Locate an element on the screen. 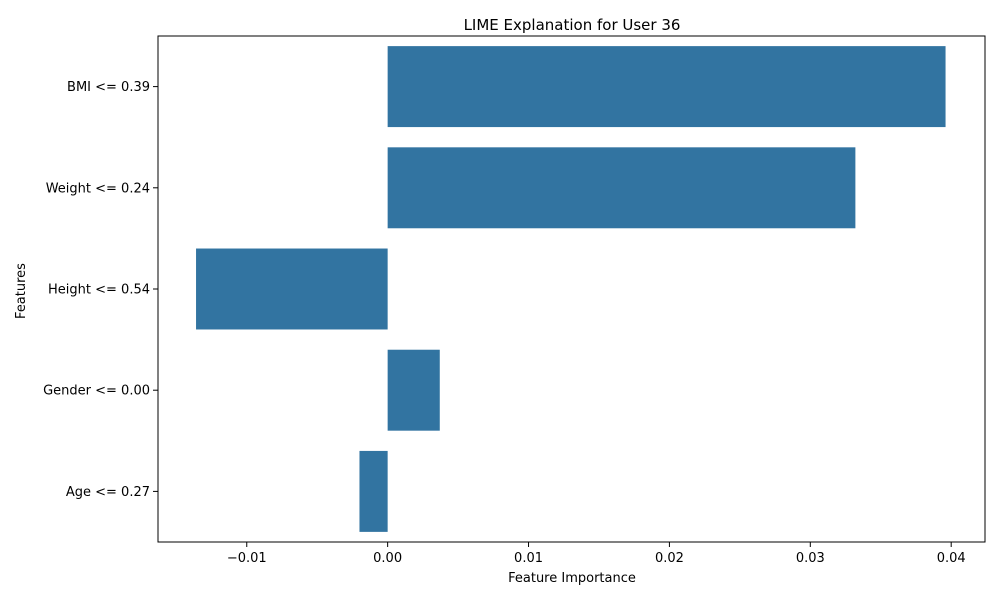 The height and width of the screenshot is (604, 1000). x-tick-label-1: 0.00 is located at coordinates (387, 558).